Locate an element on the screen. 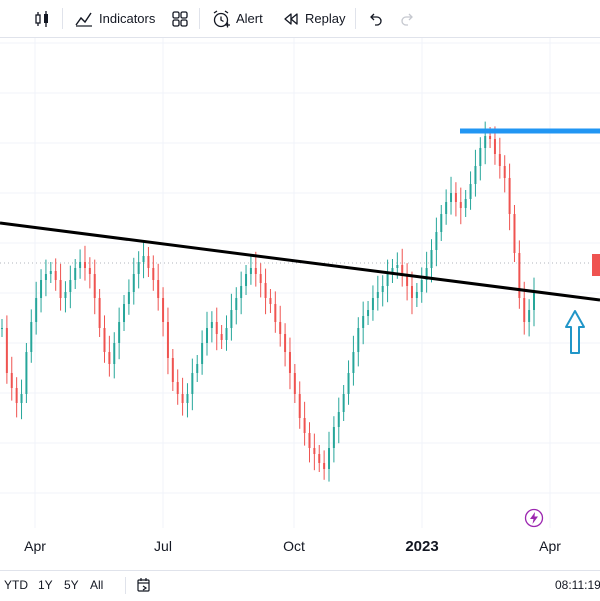  range-all-button: All is located at coordinates (97, 585).